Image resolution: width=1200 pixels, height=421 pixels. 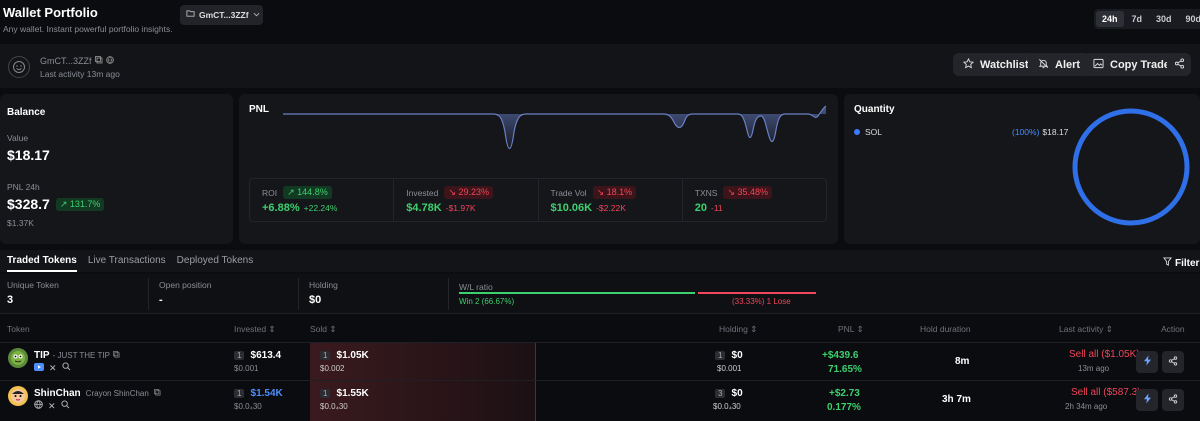 I want to click on filter-icon, so click(x=1167, y=263).